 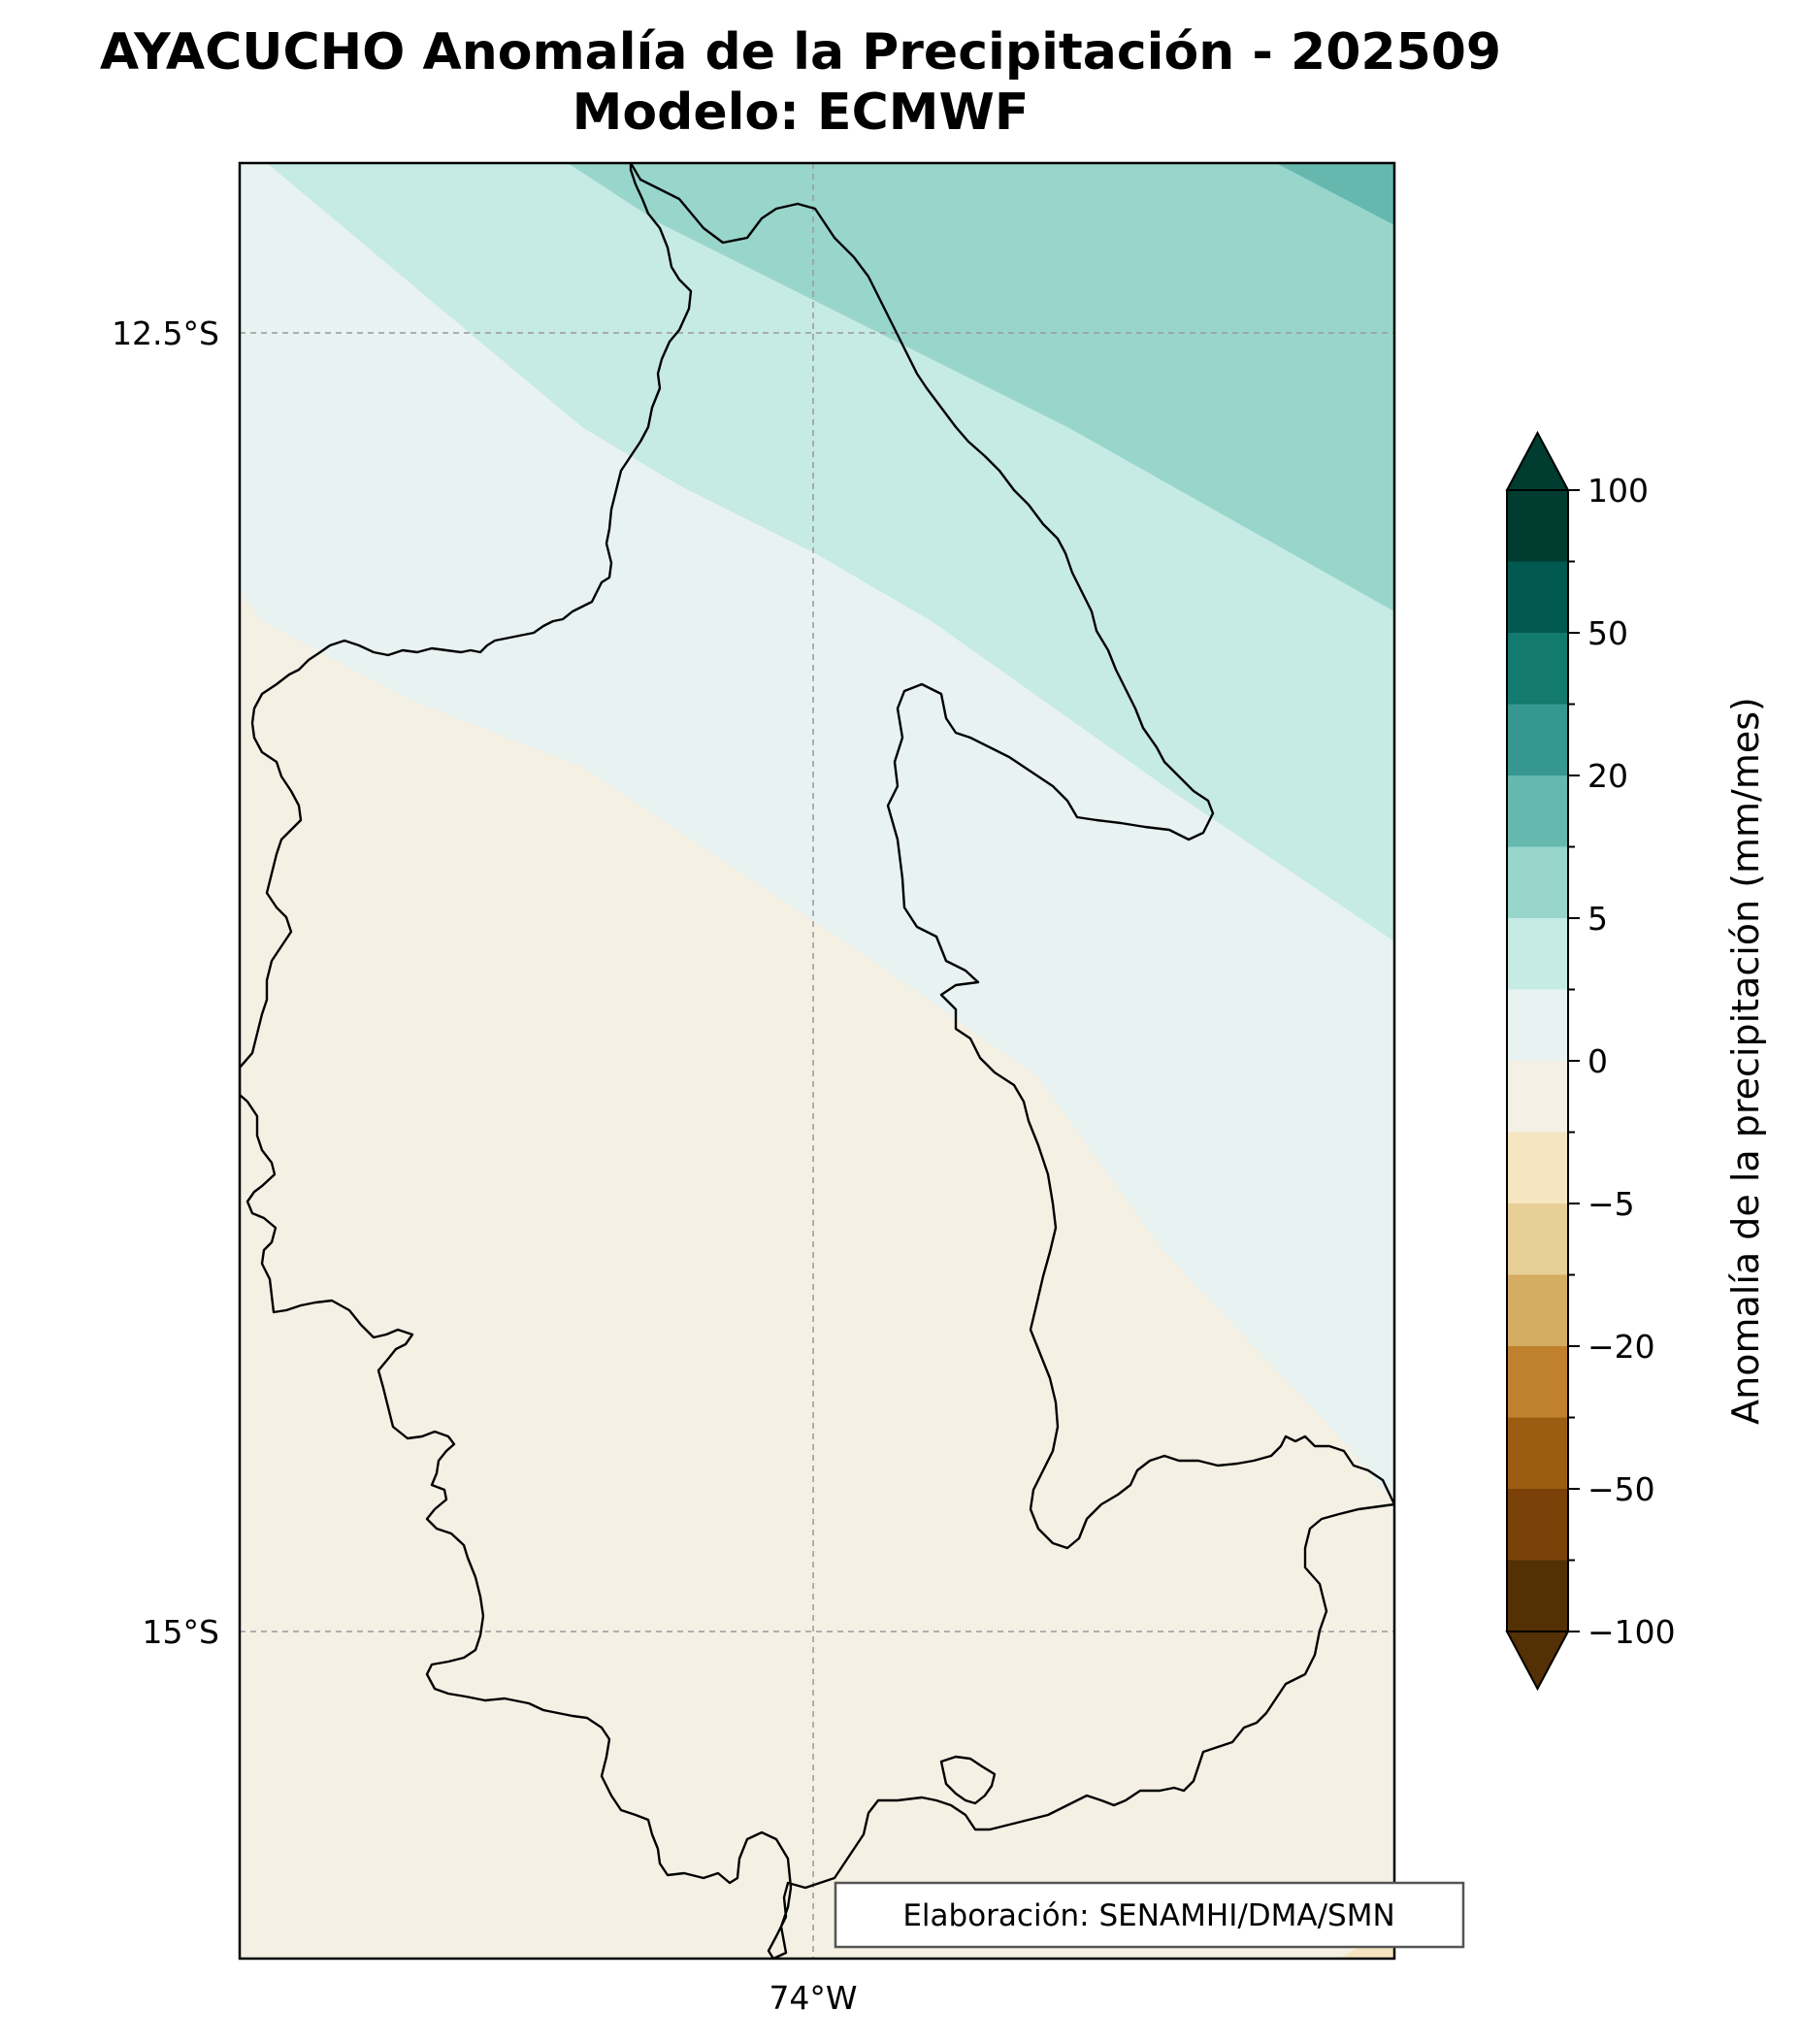 I want to click on lat-label-15: 15°S, so click(x=181, y=1632).